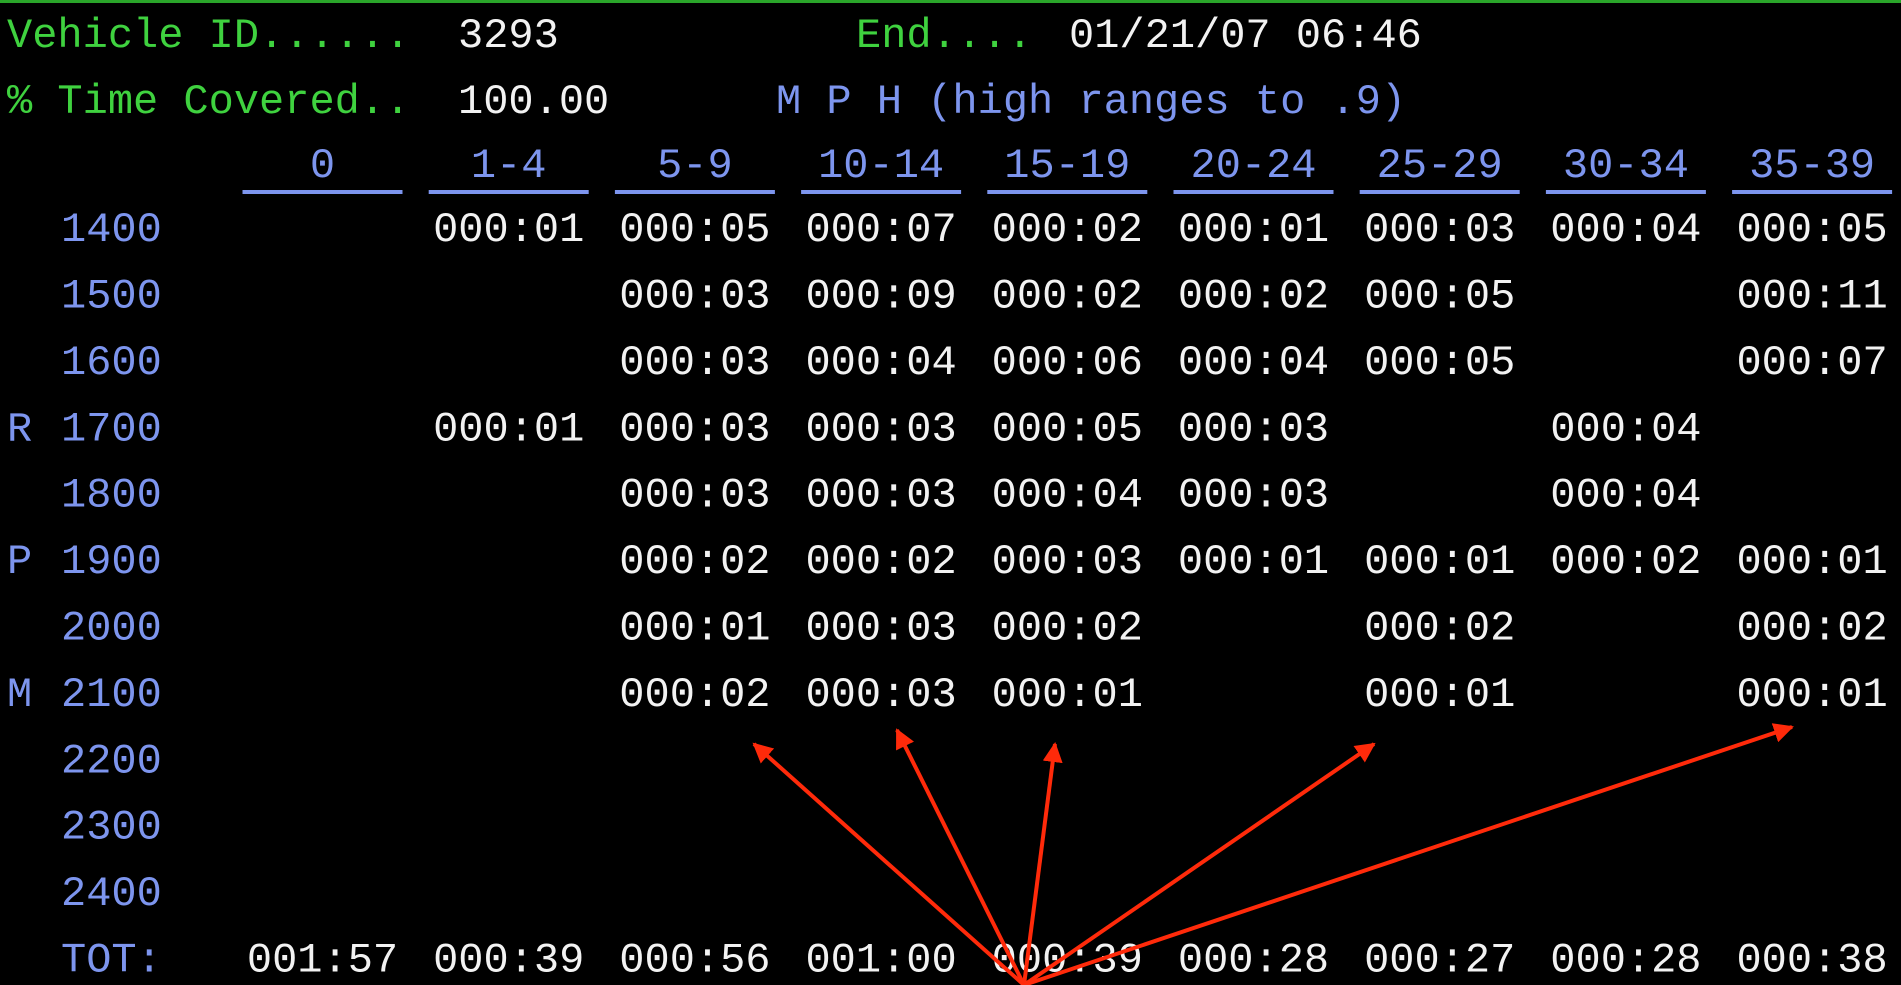  What do you see at coordinates (111, 363) in the screenshot?
I see `row-label: 1600` at bounding box center [111, 363].